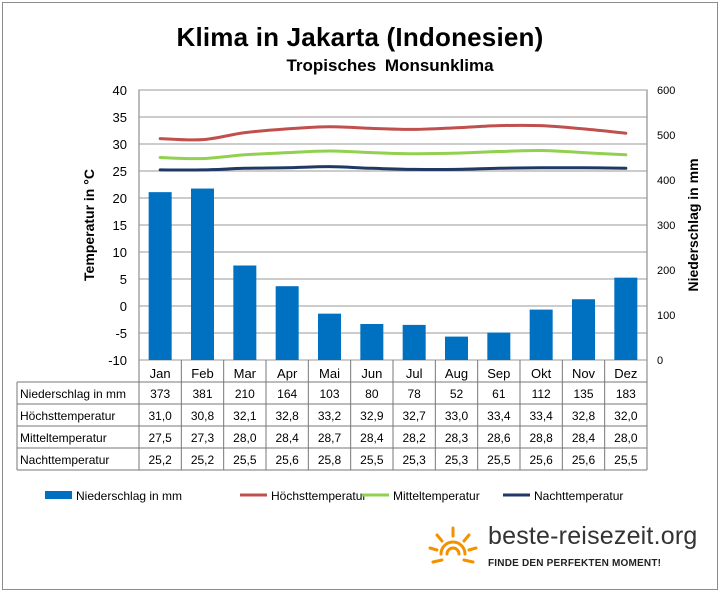  Describe the element at coordinates (330, 460) in the screenshot. I see `table-cell: 25,8` at that location.